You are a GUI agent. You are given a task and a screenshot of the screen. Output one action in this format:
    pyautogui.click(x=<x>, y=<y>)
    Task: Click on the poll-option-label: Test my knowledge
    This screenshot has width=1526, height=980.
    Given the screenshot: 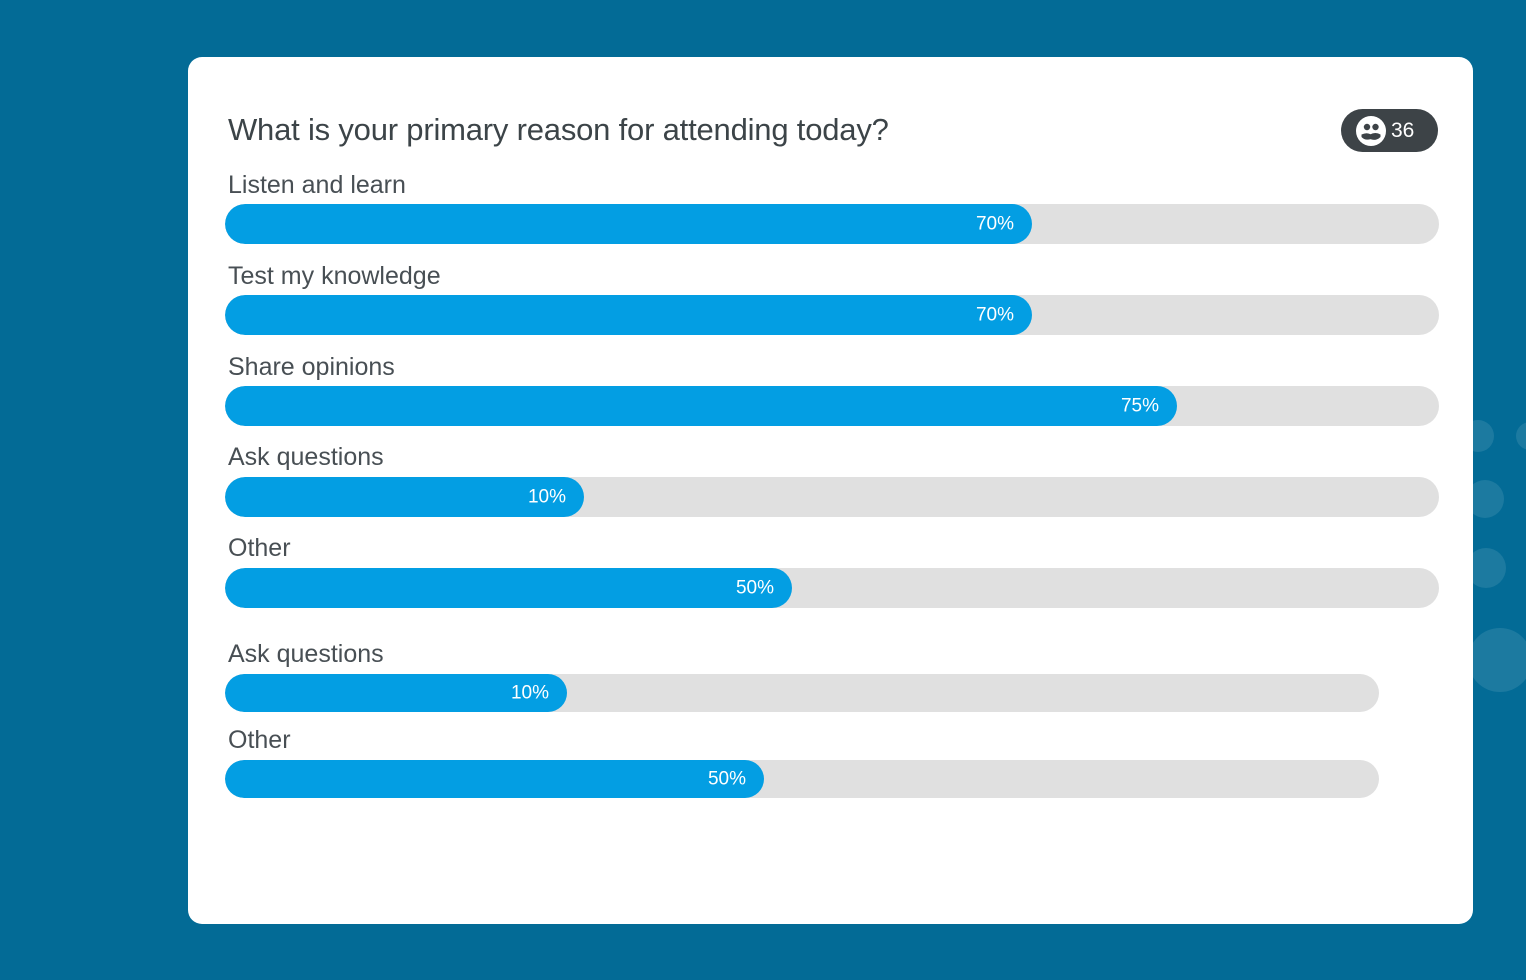 What is the action you would take?
    pyautogui.click(x=334, y=276)
    